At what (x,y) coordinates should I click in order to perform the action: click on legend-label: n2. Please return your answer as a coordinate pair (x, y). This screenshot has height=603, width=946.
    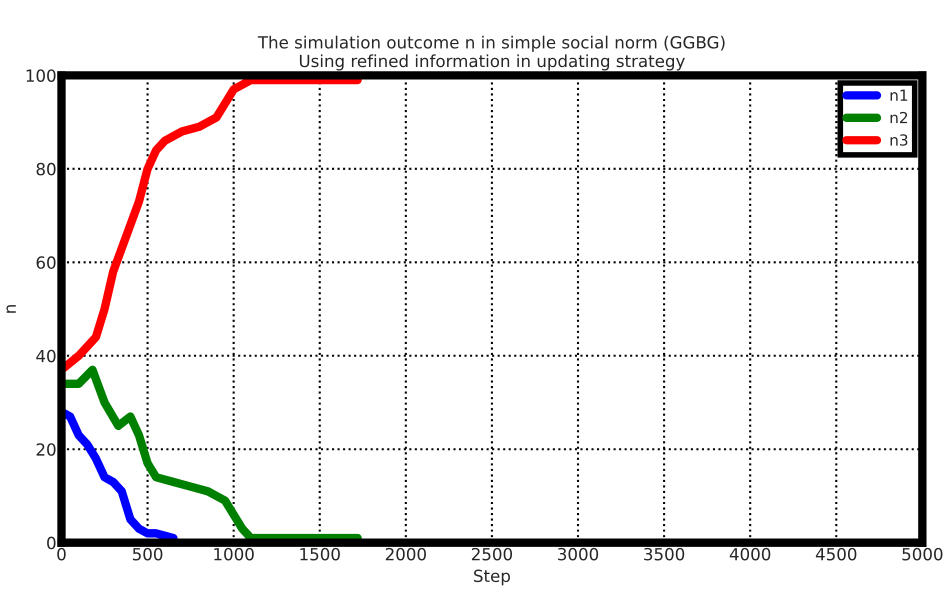
    Looking at the image, I should click on (899, 118).